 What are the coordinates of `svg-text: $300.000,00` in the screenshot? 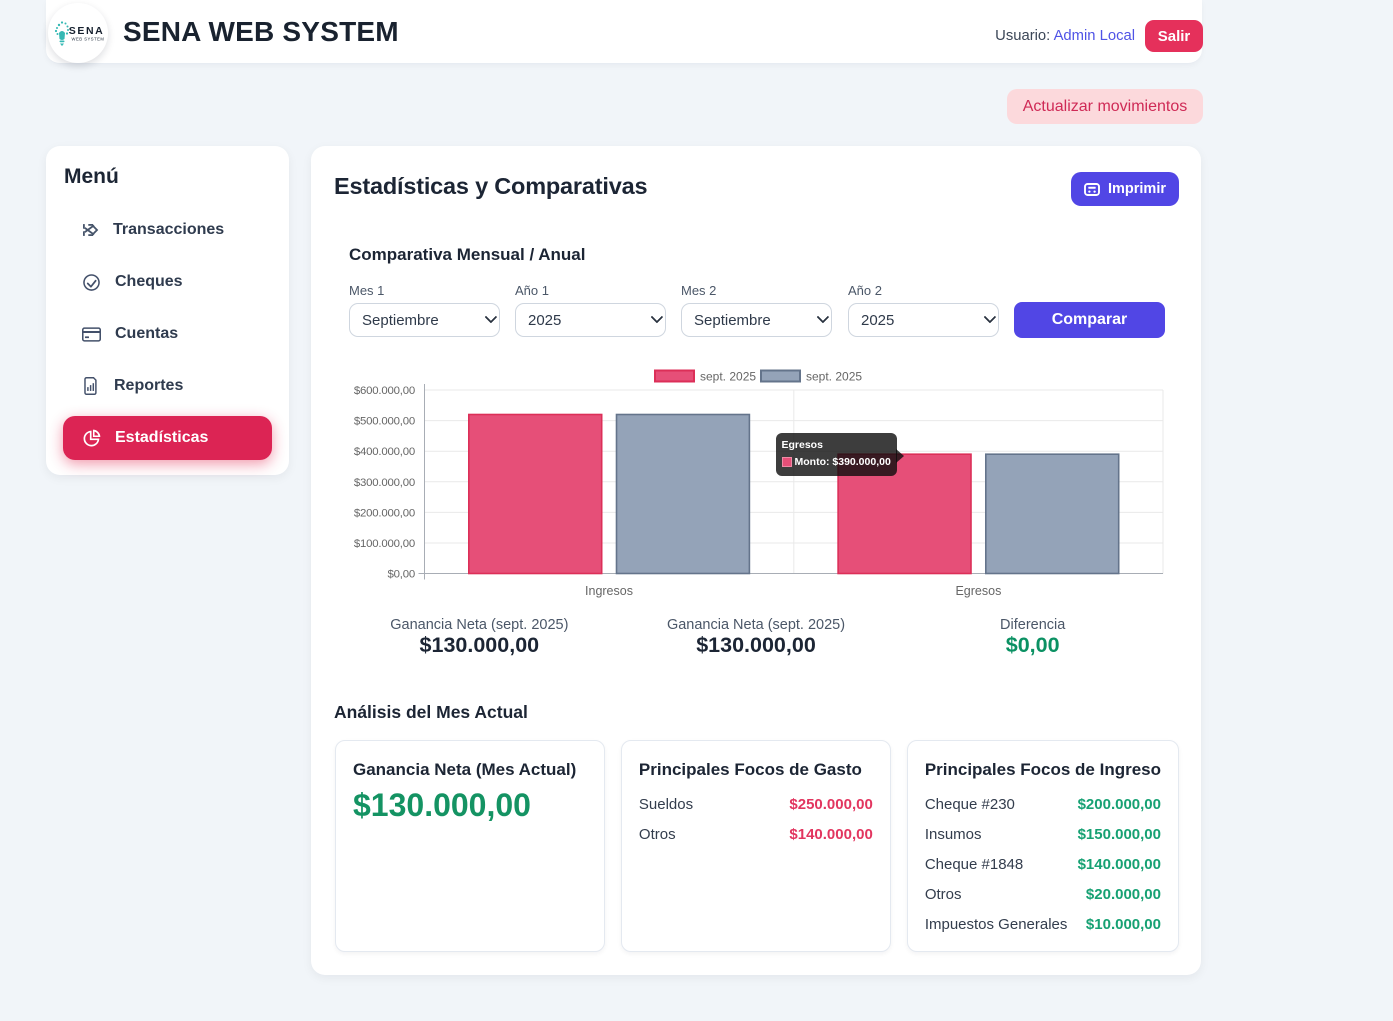 It's located at (384, 483).